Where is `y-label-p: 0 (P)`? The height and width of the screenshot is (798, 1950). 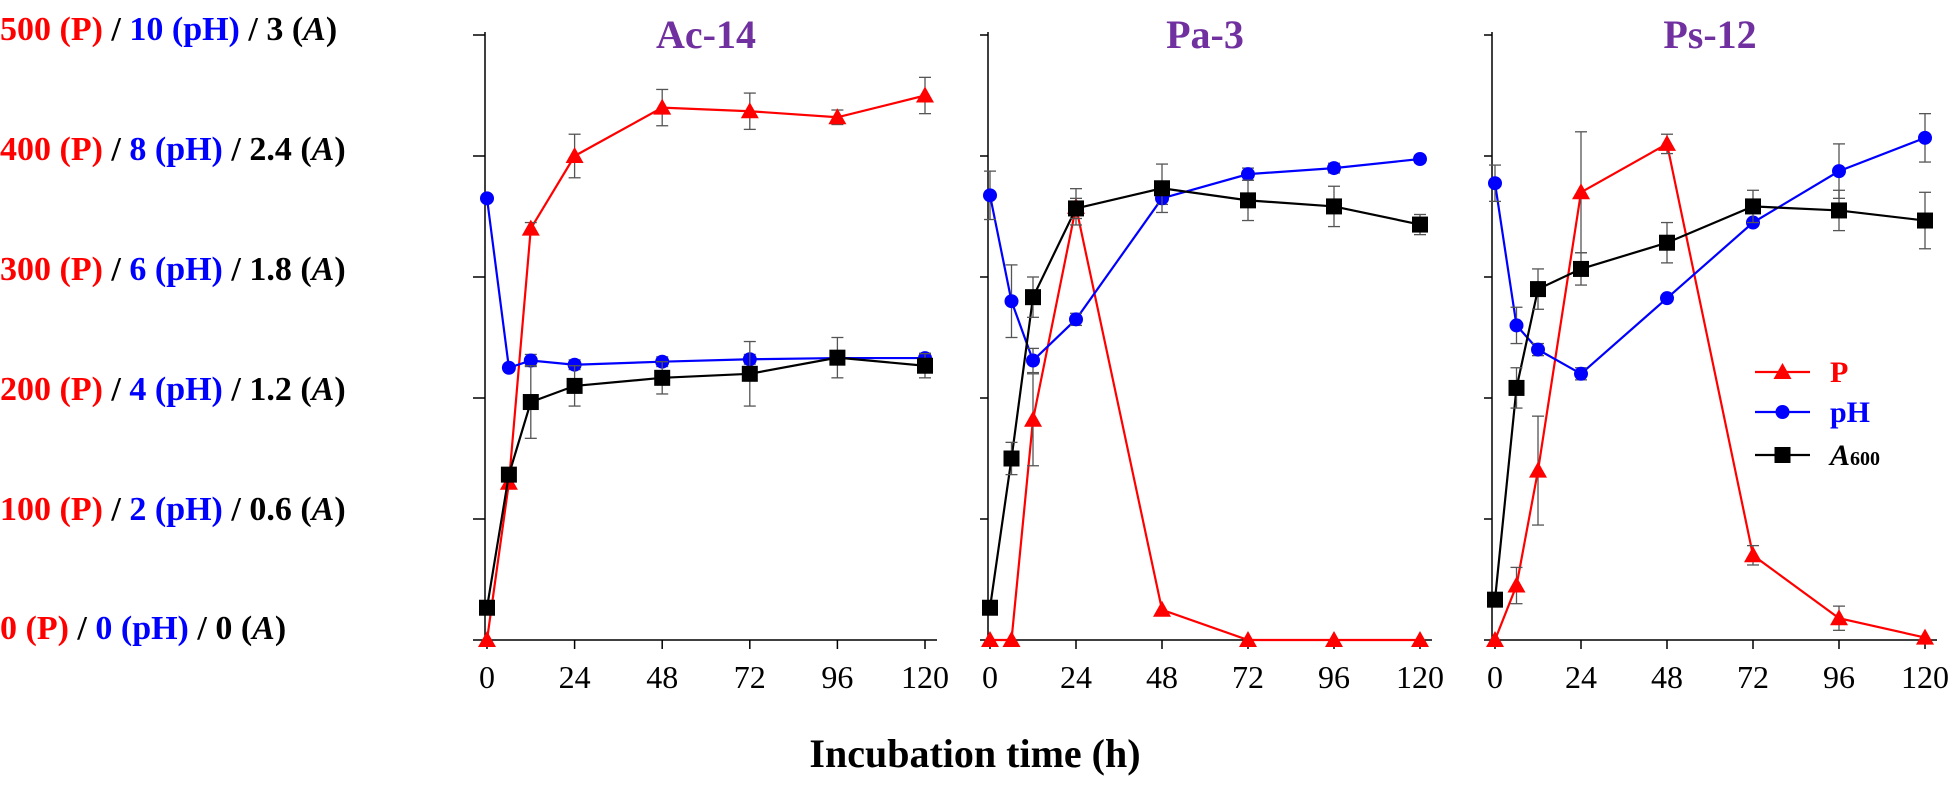 y-label-p: 0 (P) is located at coordinates (34, 628).